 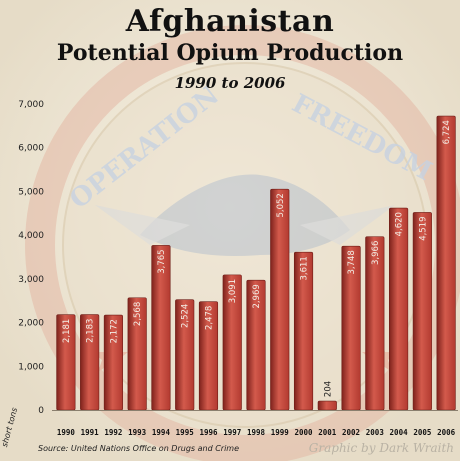 What do you see at coordinates (422, 311) in the screenshot?
I see `bar-2005` at bounding box center [422, 311].